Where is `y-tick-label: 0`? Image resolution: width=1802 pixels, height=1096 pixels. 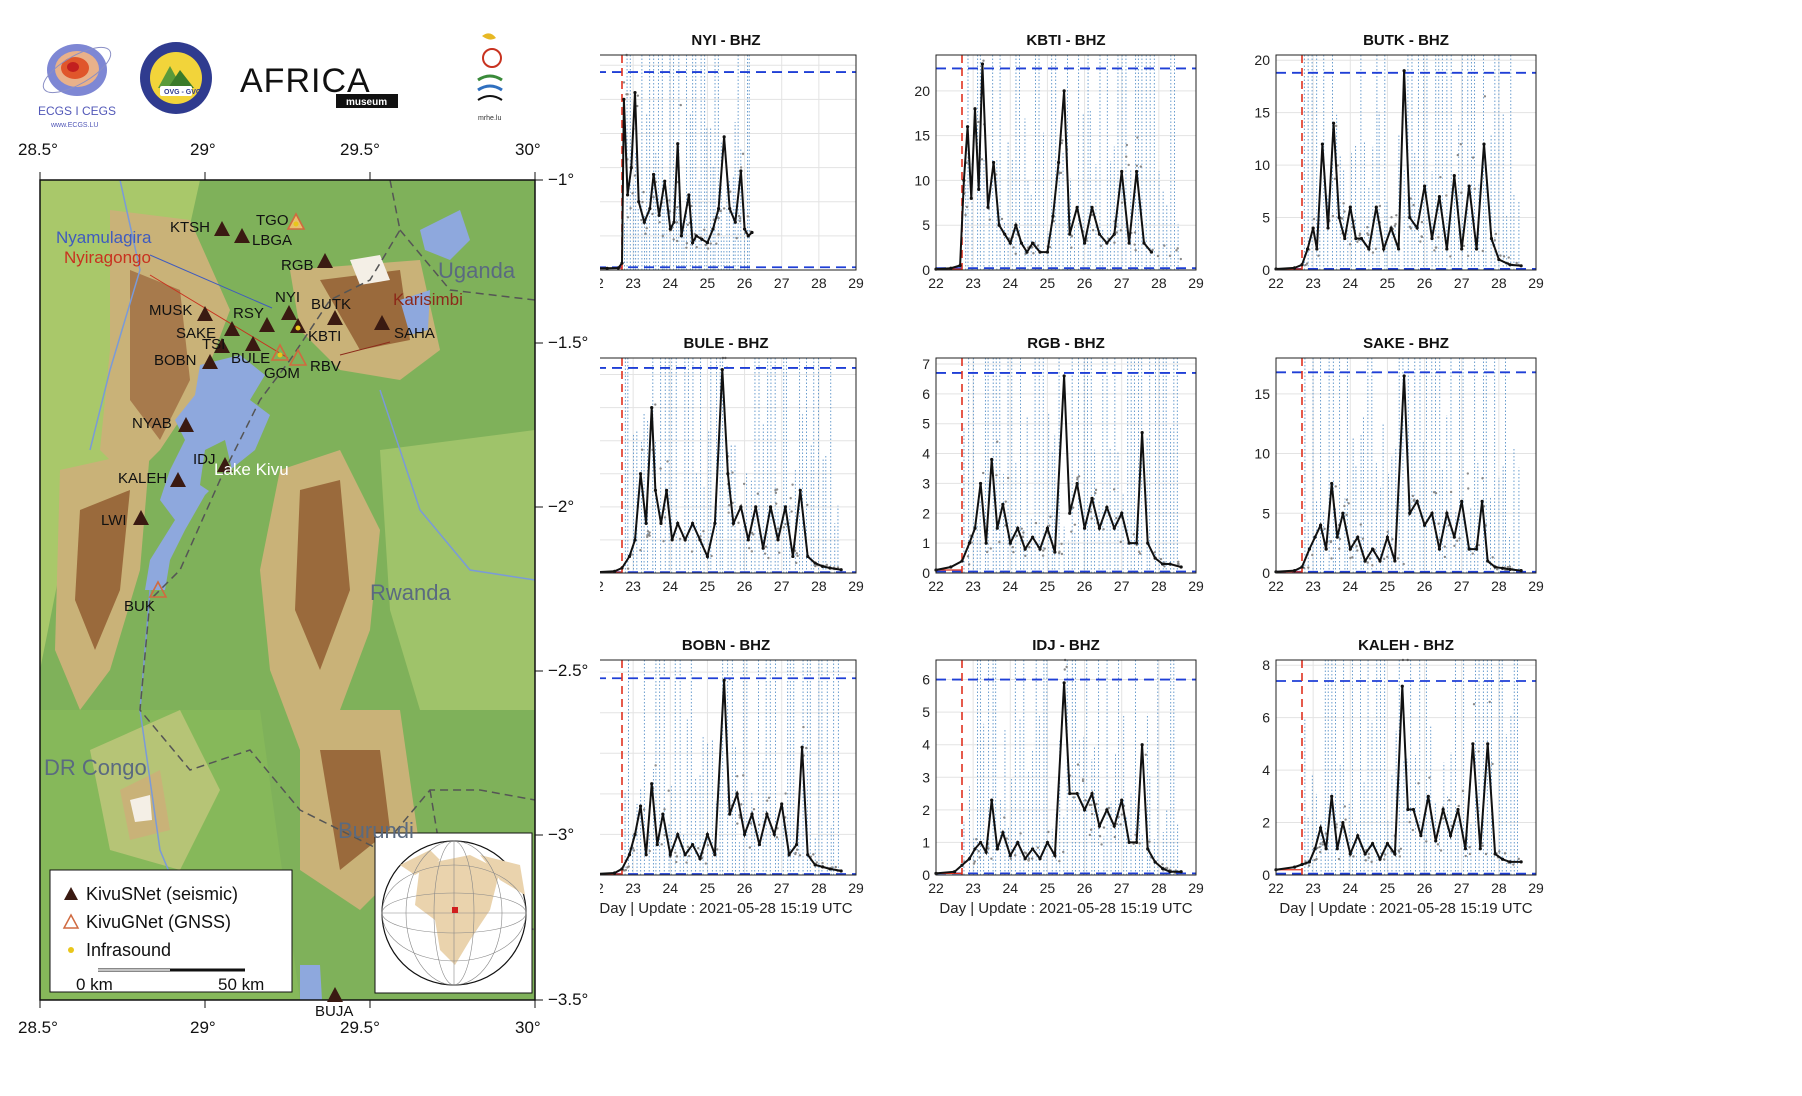
y-tick-label: 0 is located at coordinates (1266, 875).